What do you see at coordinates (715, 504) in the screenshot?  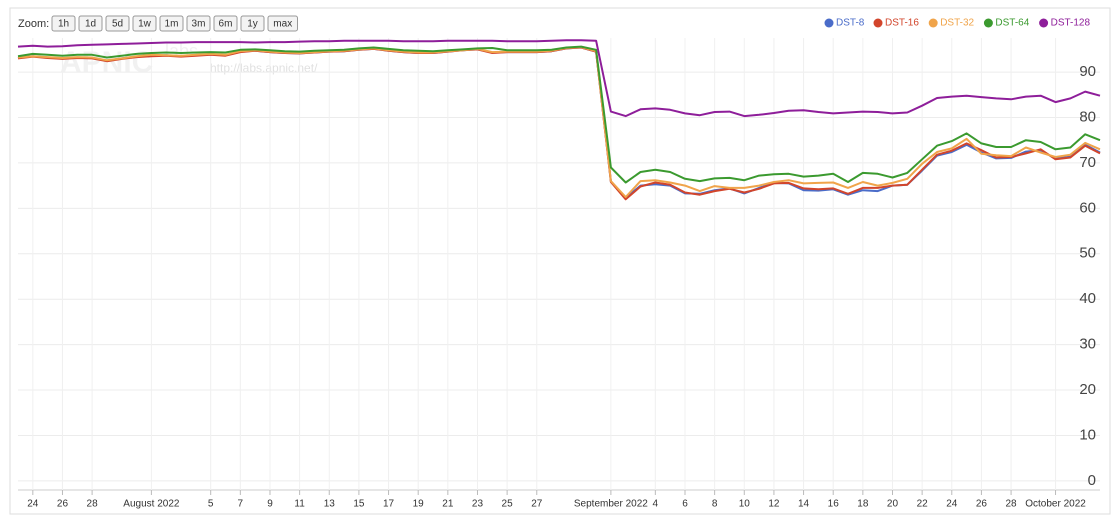 I see `x-tick-label: 8` at bounding box center [715, 504].